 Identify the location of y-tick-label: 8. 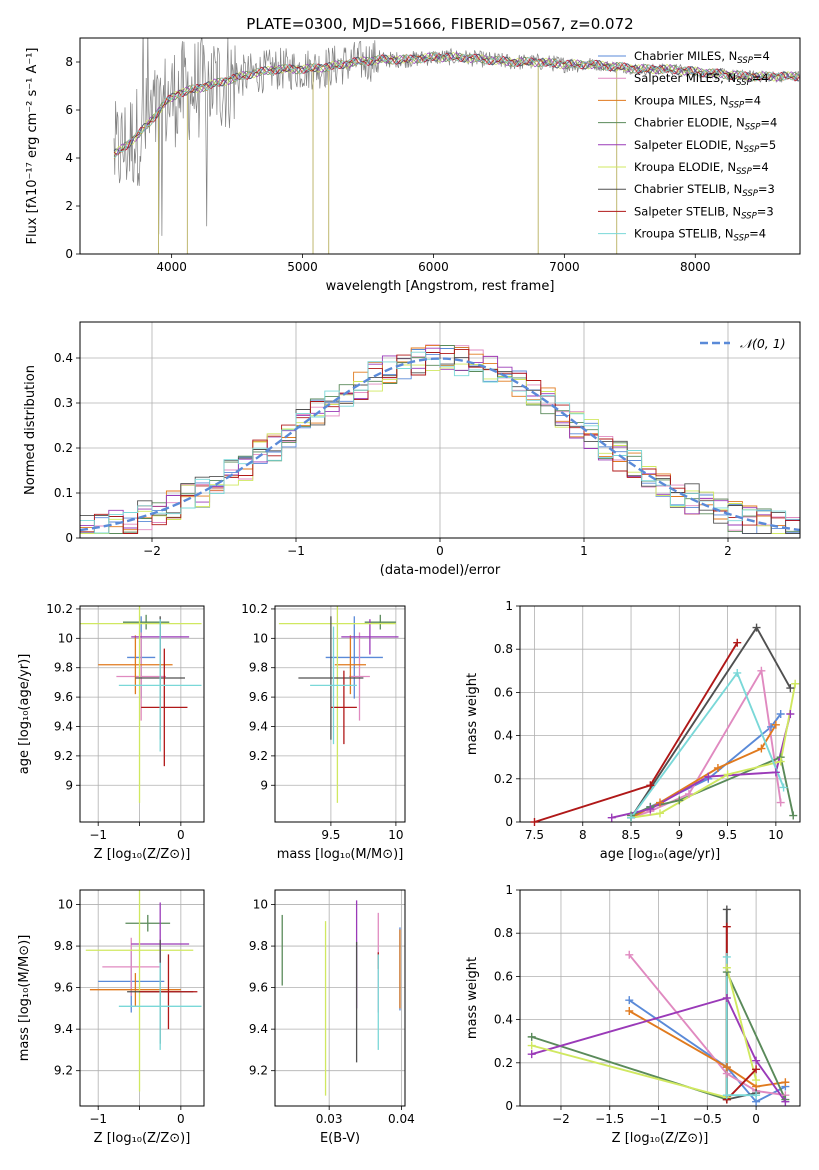
(69, 62).